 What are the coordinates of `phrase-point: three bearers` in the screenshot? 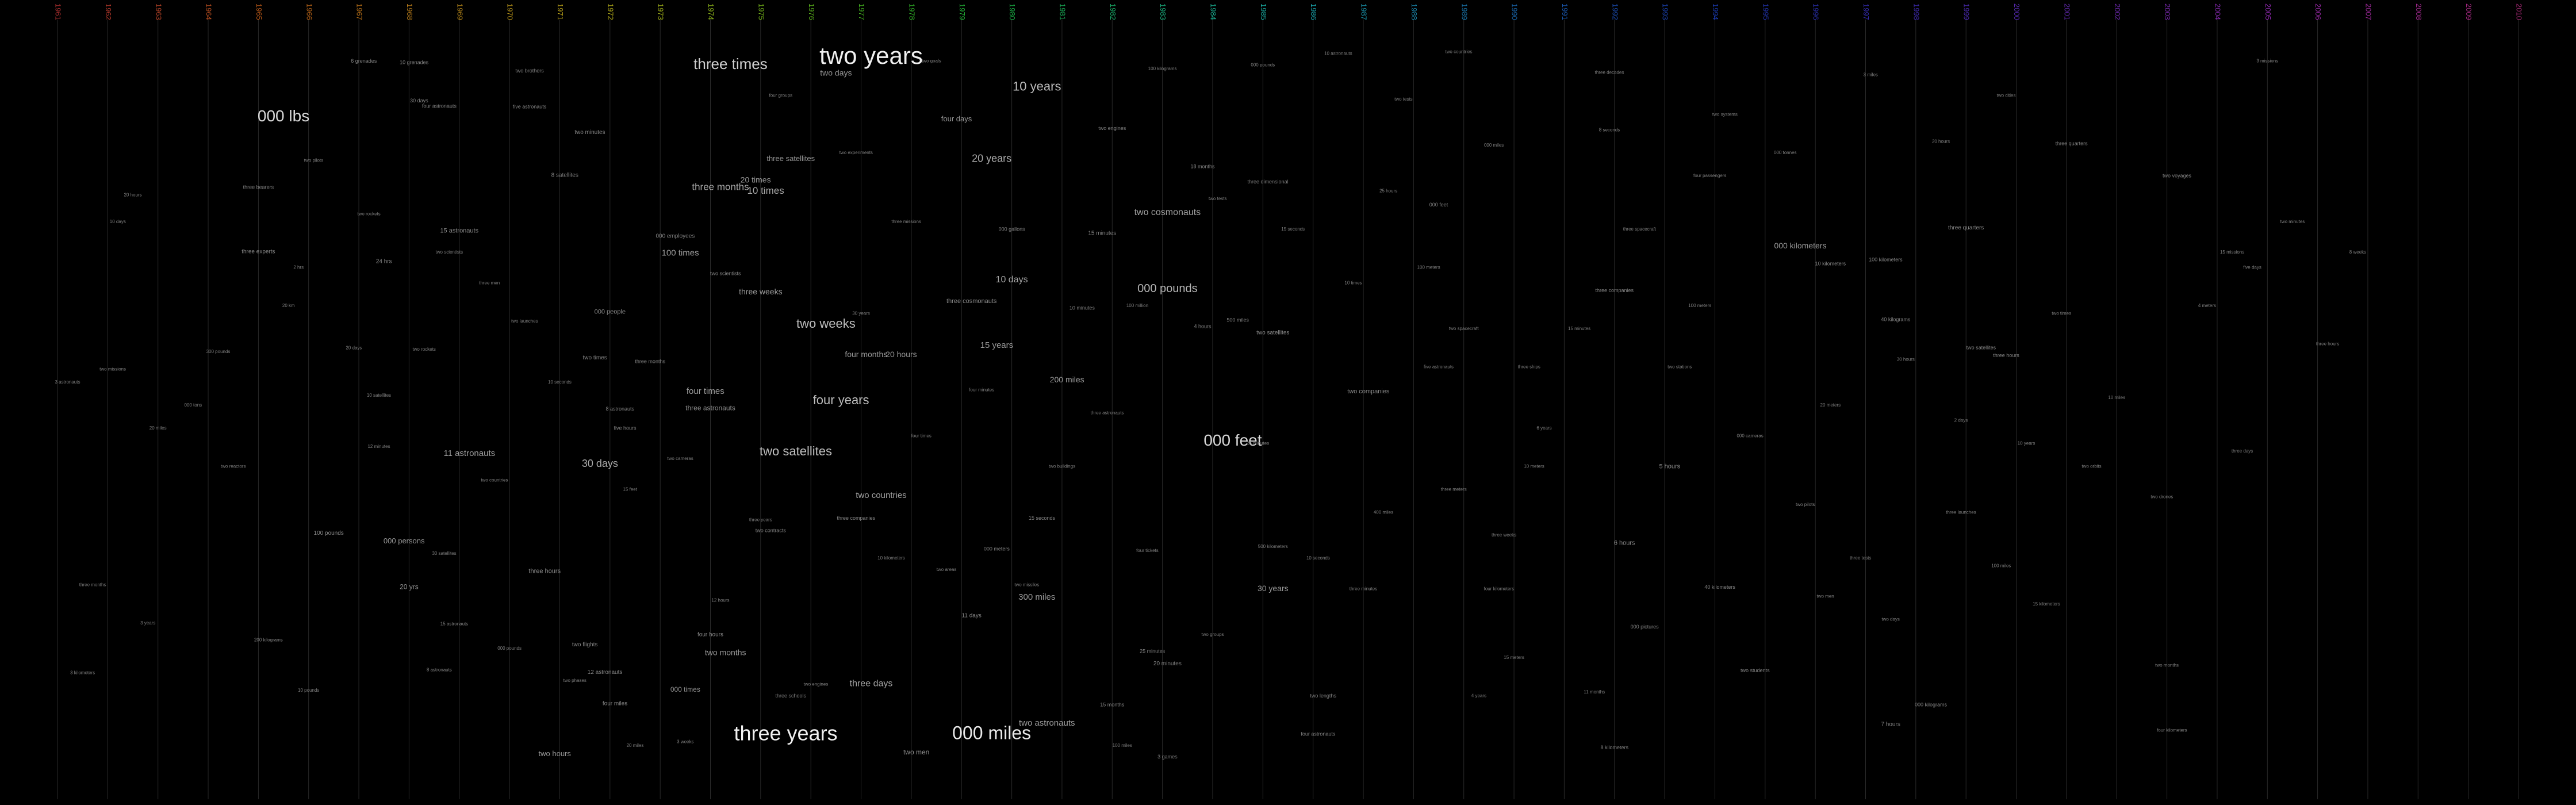 It's located at (258, 187).